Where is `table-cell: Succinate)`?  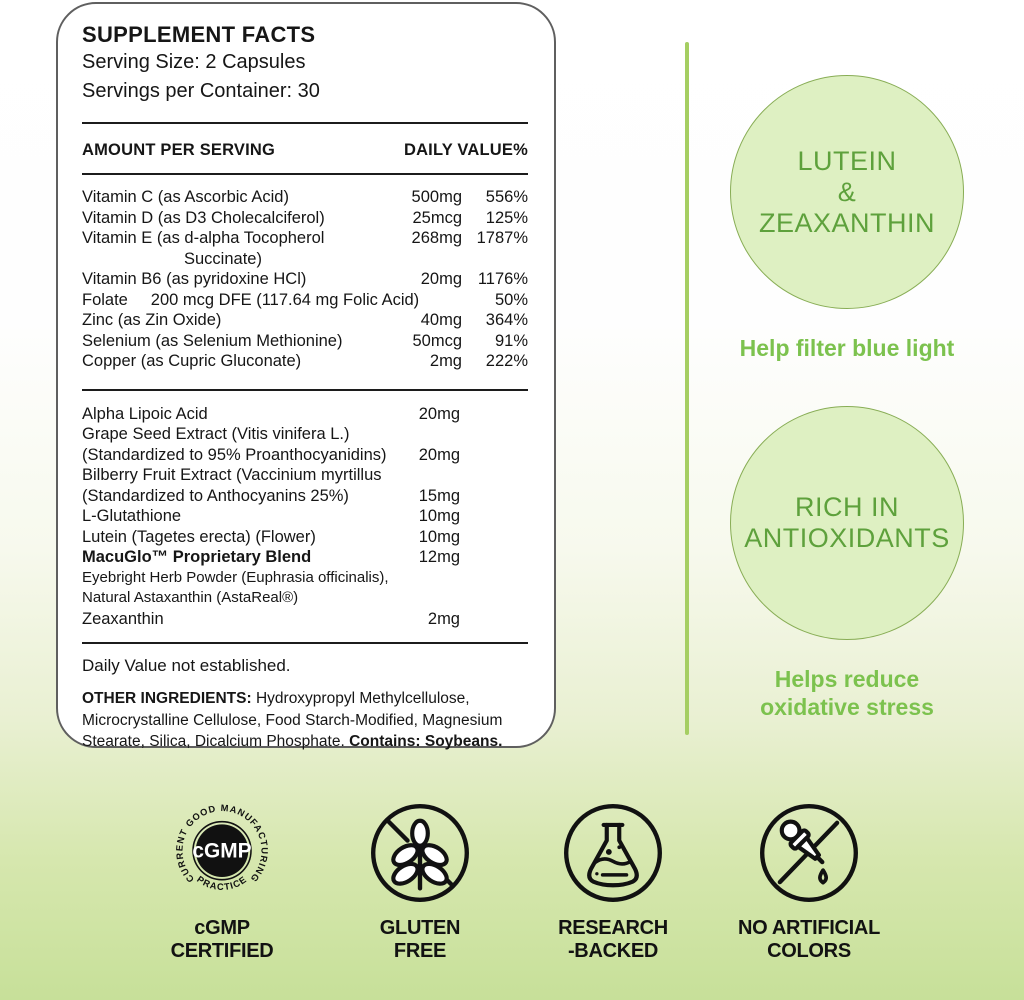 table-cell: Succinate) is located at coordinates (223, 258).